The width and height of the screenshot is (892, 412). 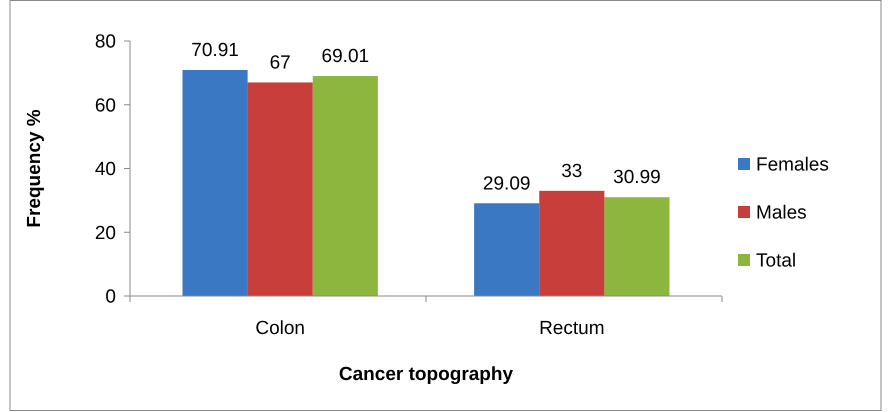 What do you see at coordinates (571, 171) in the screenshot?
I see `data-label: 33` at bounding box center [571, 171].